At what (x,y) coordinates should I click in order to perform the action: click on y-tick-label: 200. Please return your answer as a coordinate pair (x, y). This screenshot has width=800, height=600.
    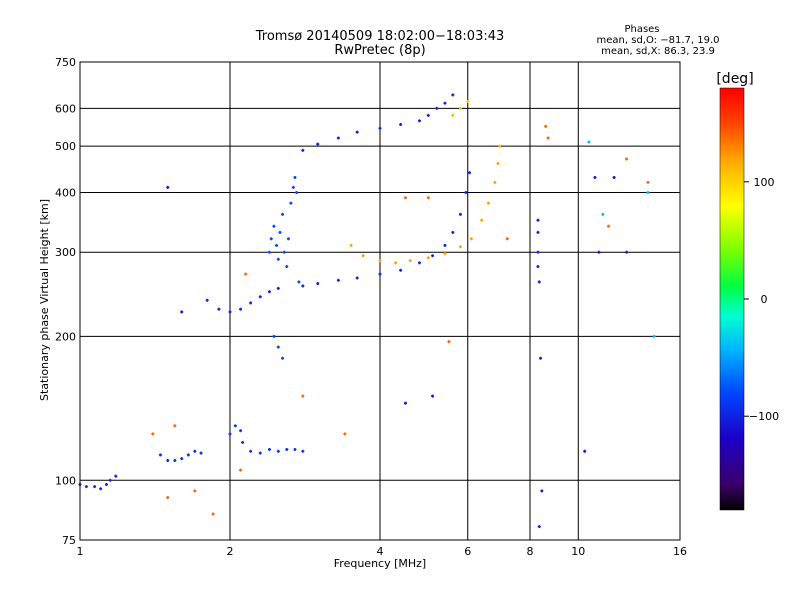
    Looking at the image, I should click on (65, 336).